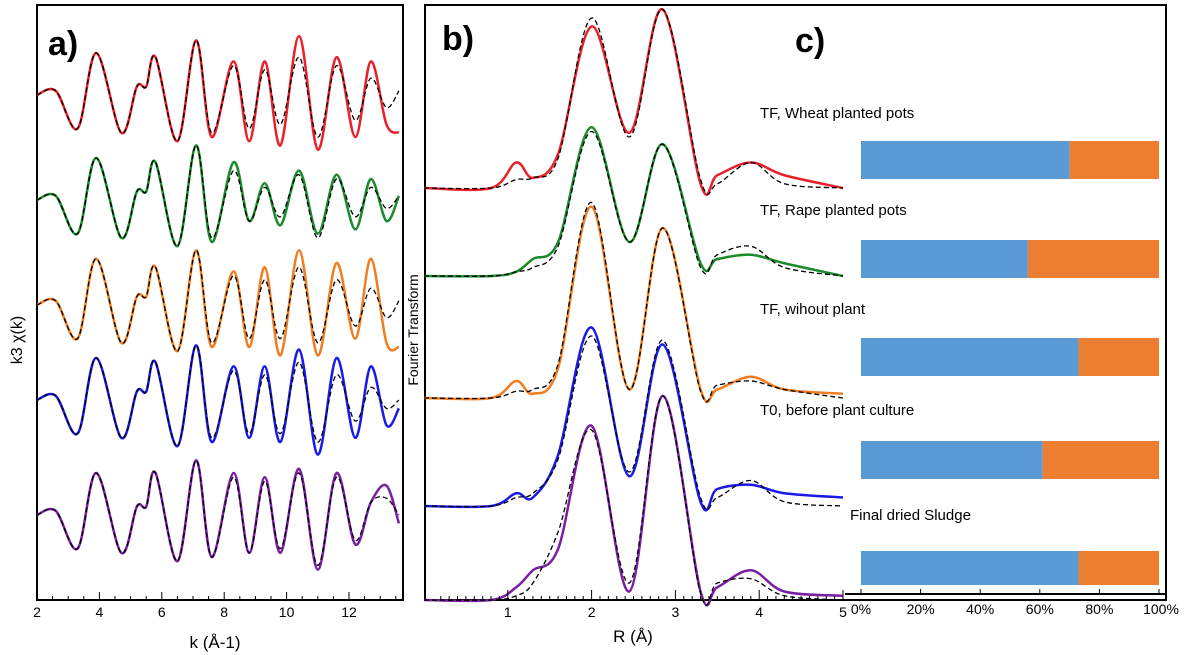  Describe the element at coordinates (861, 609) in the screenshot. I see `bar-tick-label: 0%` at that location.